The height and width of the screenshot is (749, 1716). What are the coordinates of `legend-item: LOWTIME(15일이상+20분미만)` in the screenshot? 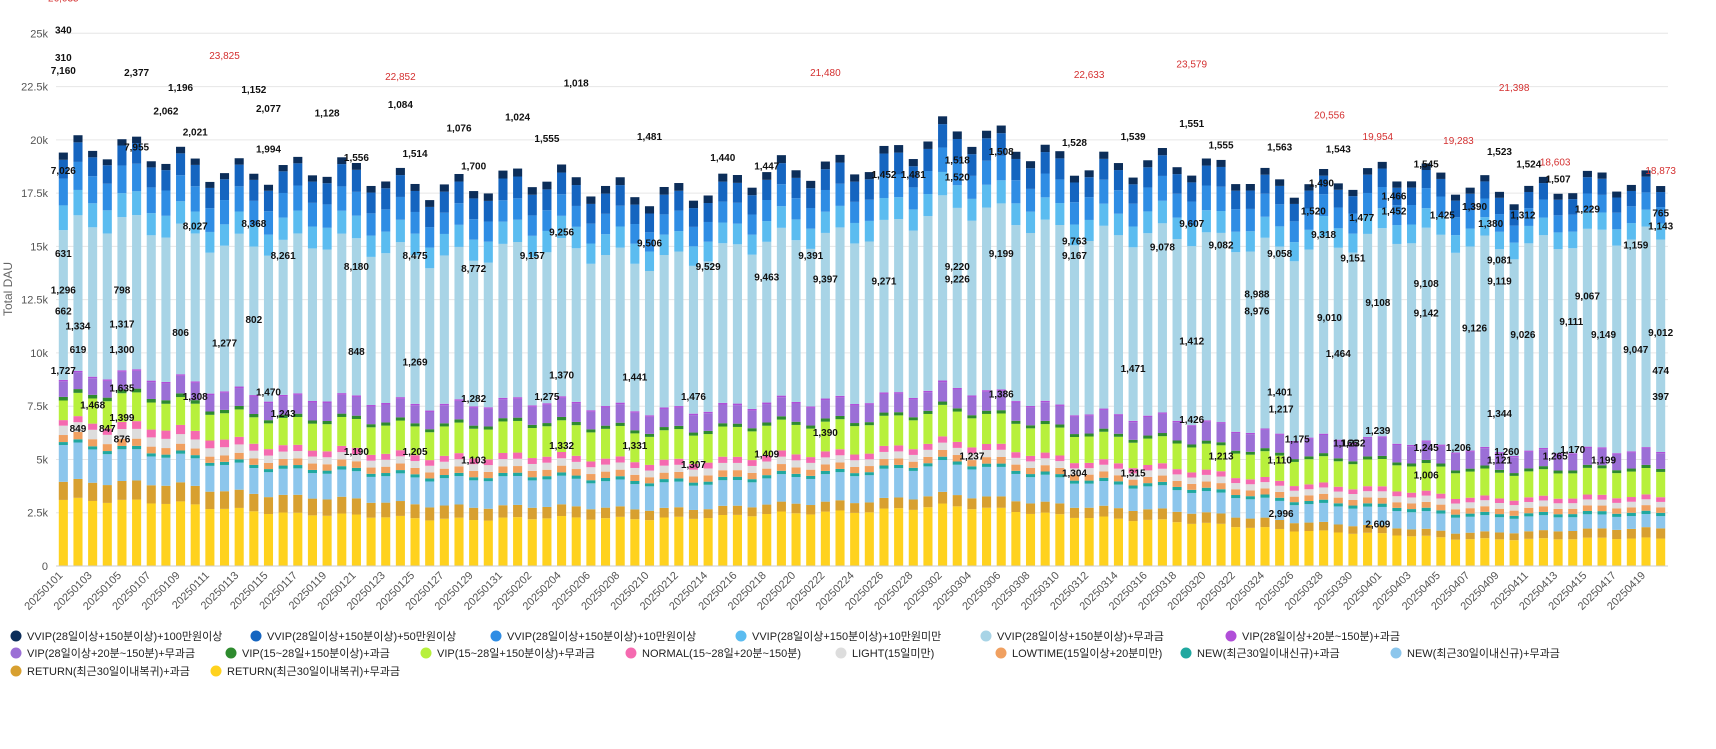 It's located at (1079, 653).